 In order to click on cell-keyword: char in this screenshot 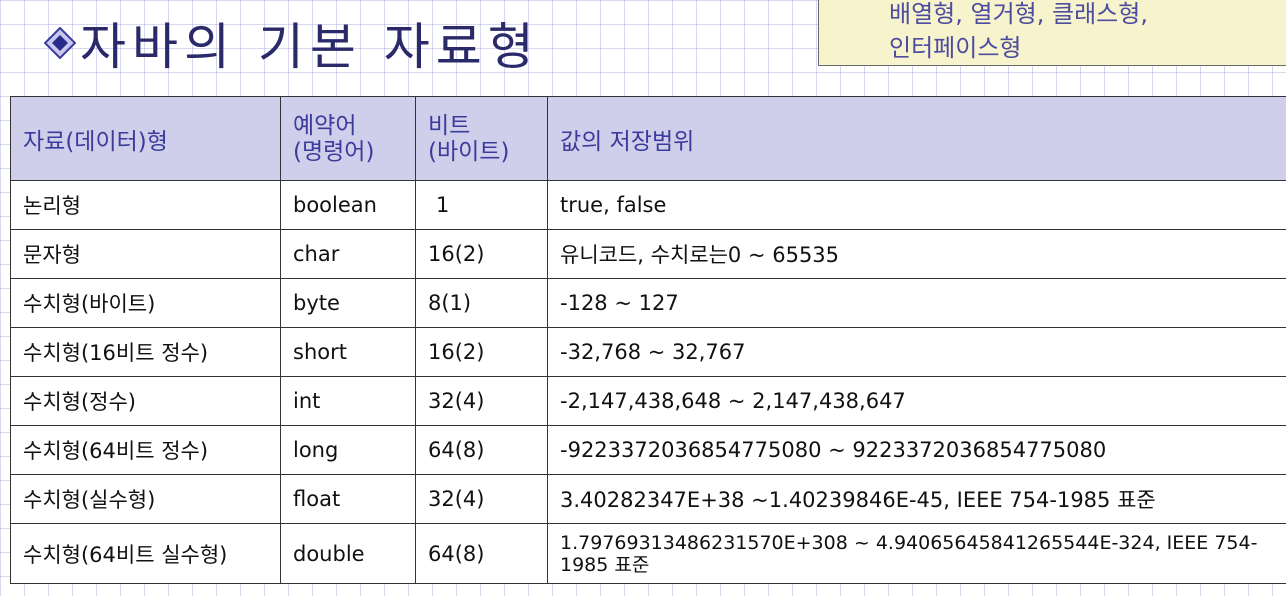, I will do `click(348, 254)`.